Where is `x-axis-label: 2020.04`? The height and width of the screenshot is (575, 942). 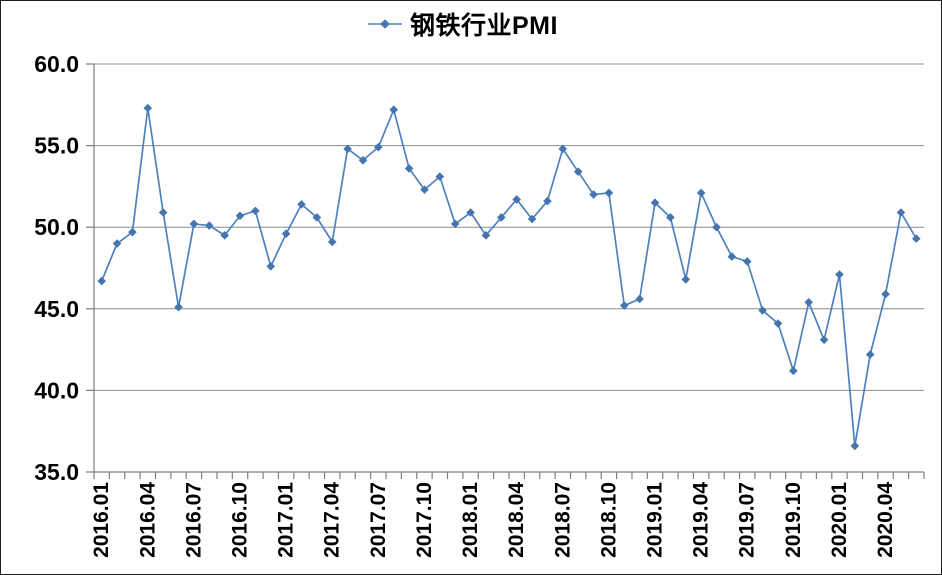
x-axis-label: 2020.04 is located at coordinates (885, 520).